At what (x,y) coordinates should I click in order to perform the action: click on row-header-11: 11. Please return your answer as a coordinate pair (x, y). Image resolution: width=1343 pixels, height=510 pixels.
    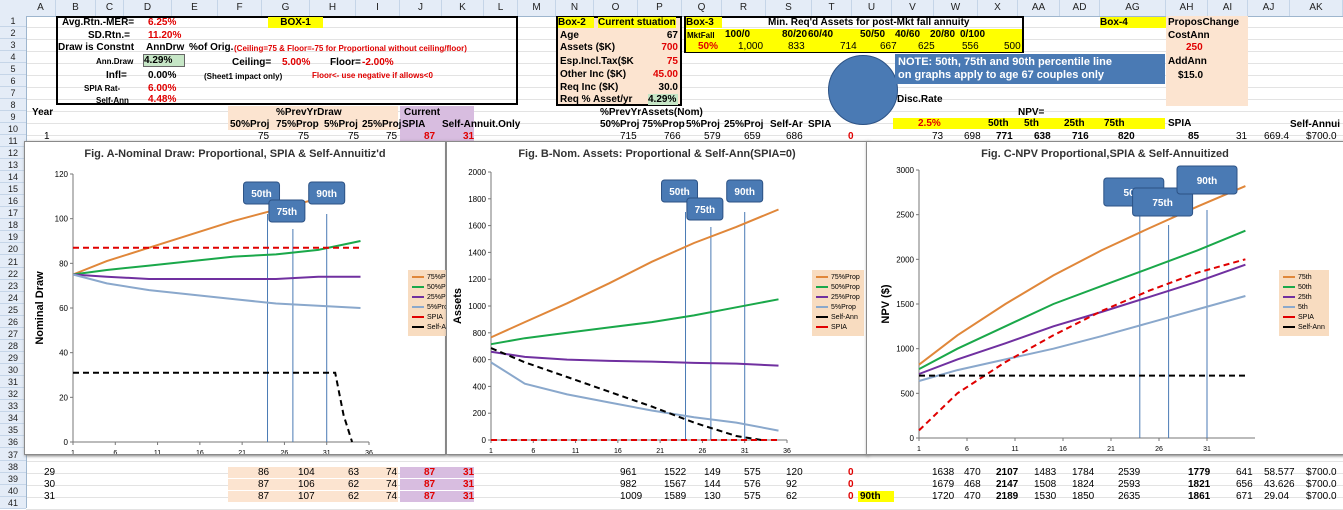
    Looking at the image, I should click on (13, 141).